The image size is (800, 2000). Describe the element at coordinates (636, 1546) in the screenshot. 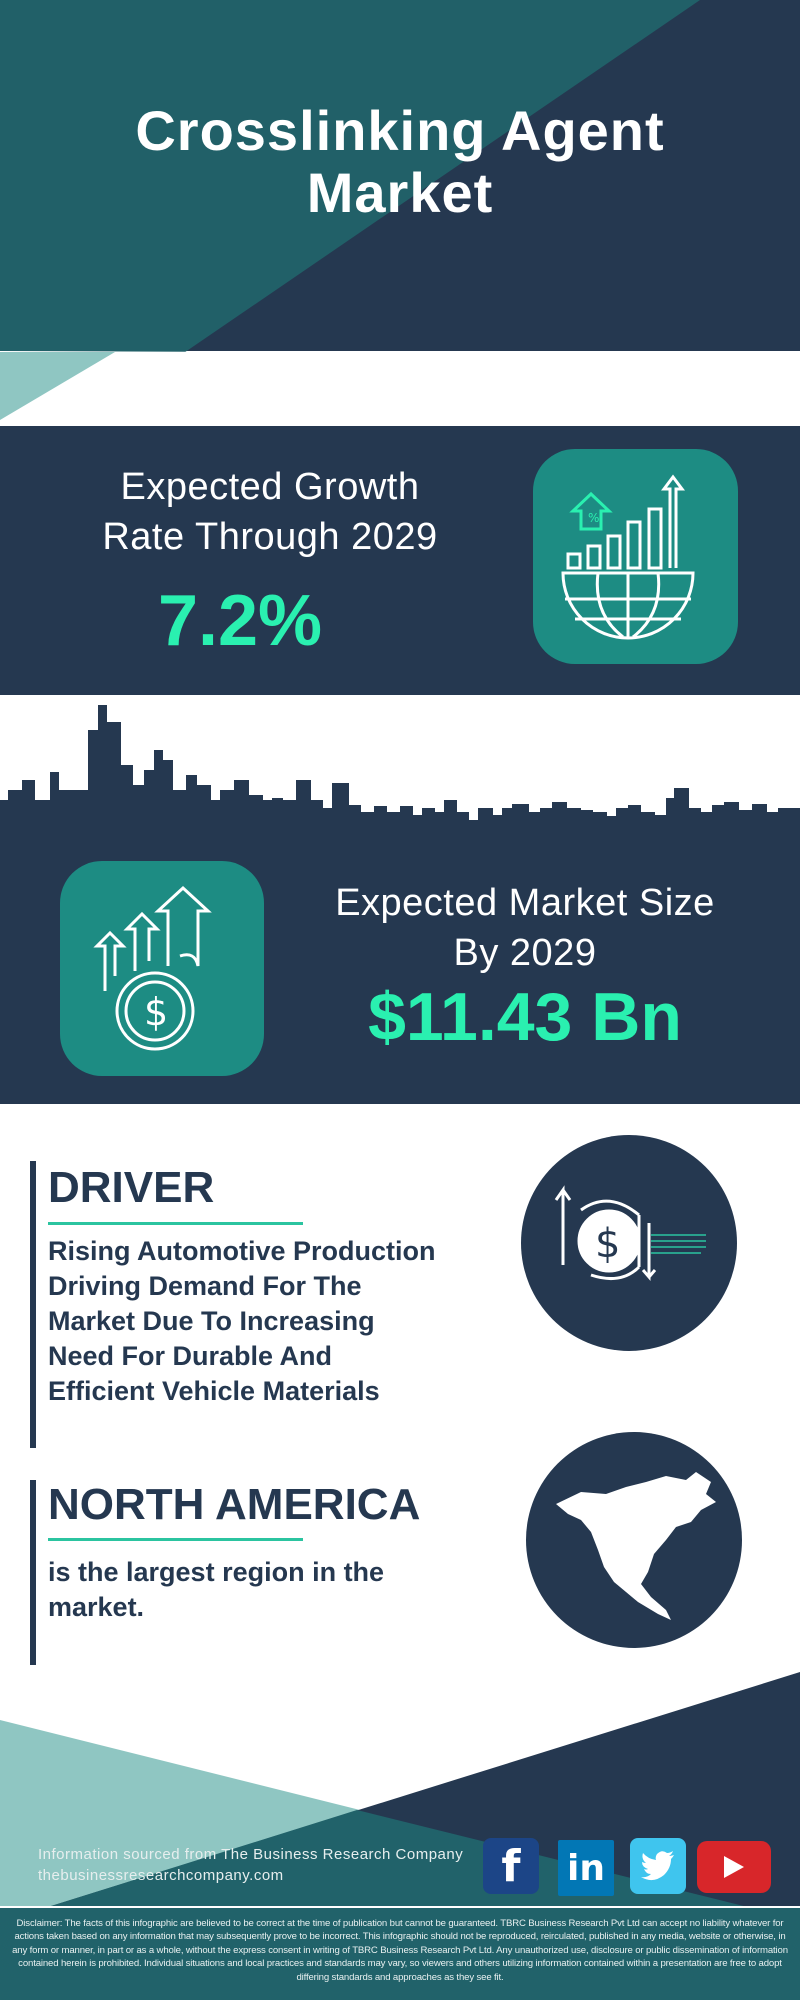

I see `north-america-map-icon` at that location.